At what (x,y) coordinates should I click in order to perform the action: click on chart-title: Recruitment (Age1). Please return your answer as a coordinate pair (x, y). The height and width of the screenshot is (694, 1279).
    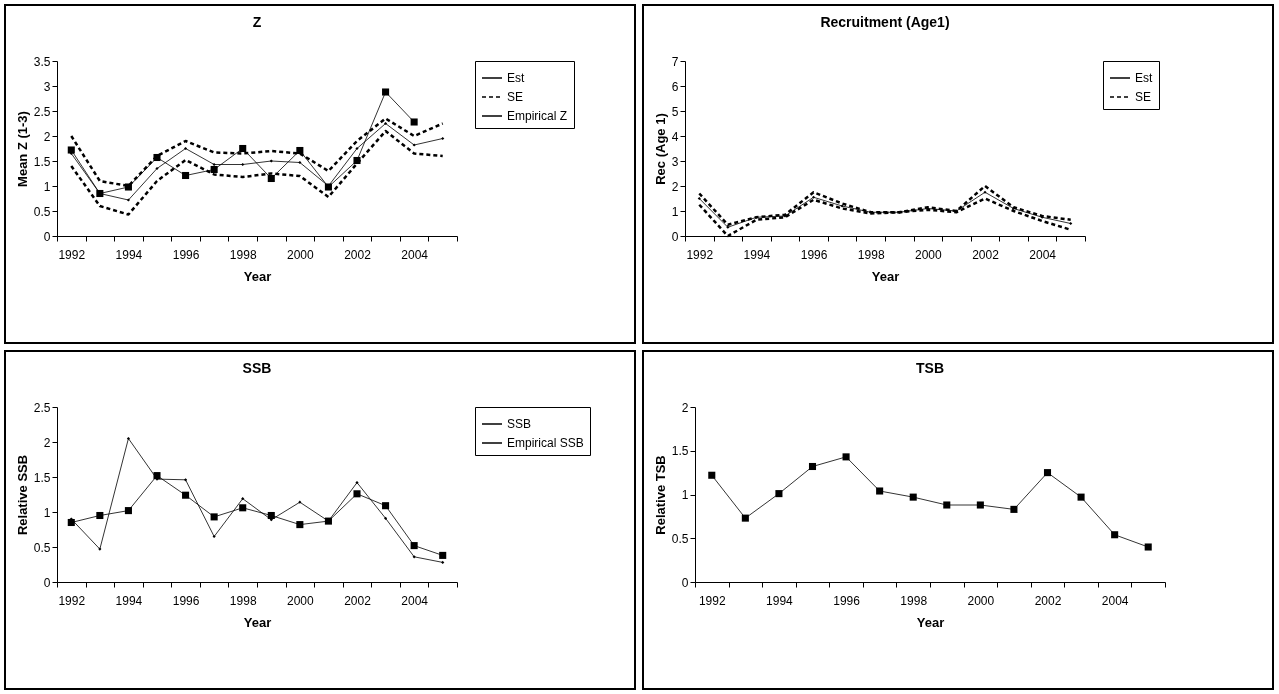
    Looking at the image, I should click on (885, 22).